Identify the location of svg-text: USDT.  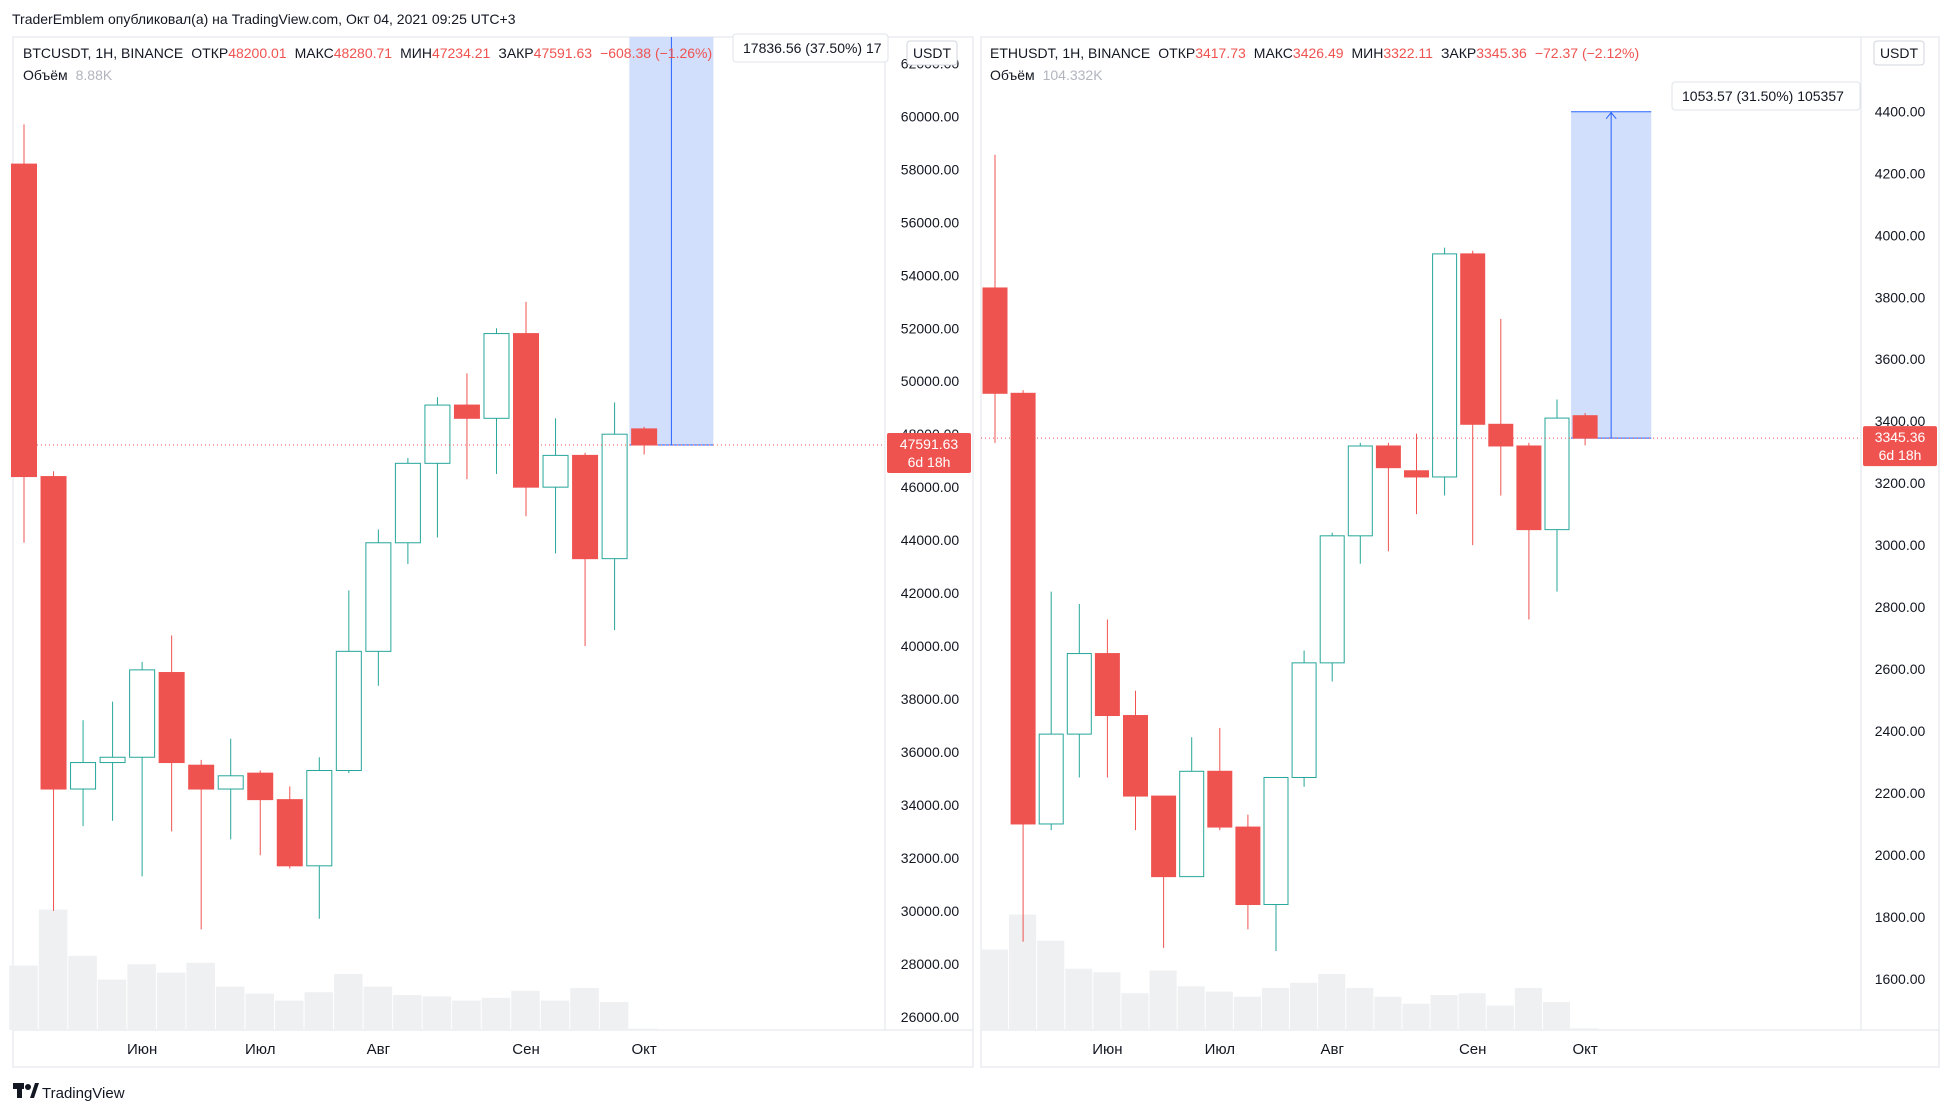
(932, 53).